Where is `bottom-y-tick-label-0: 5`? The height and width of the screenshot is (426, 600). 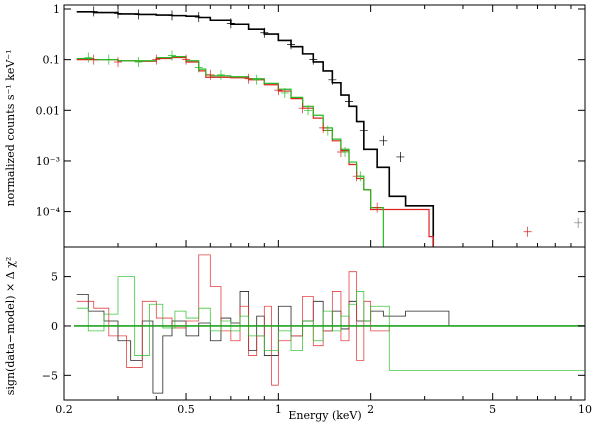
bottom-y-tick-label-0: 5 is located at coordinates (54, 277).